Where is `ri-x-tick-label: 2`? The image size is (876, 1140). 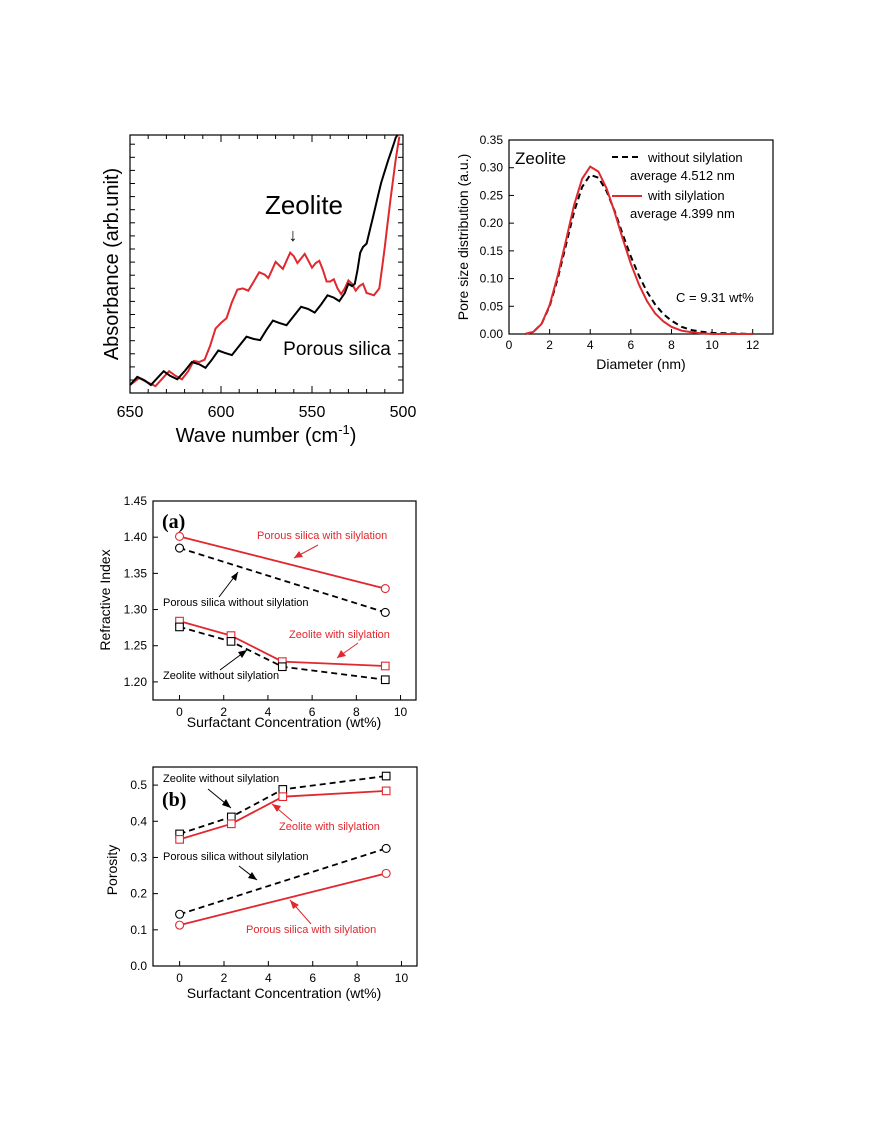 ri-x-tick-label: 2 is located at coordinates (223, 712).